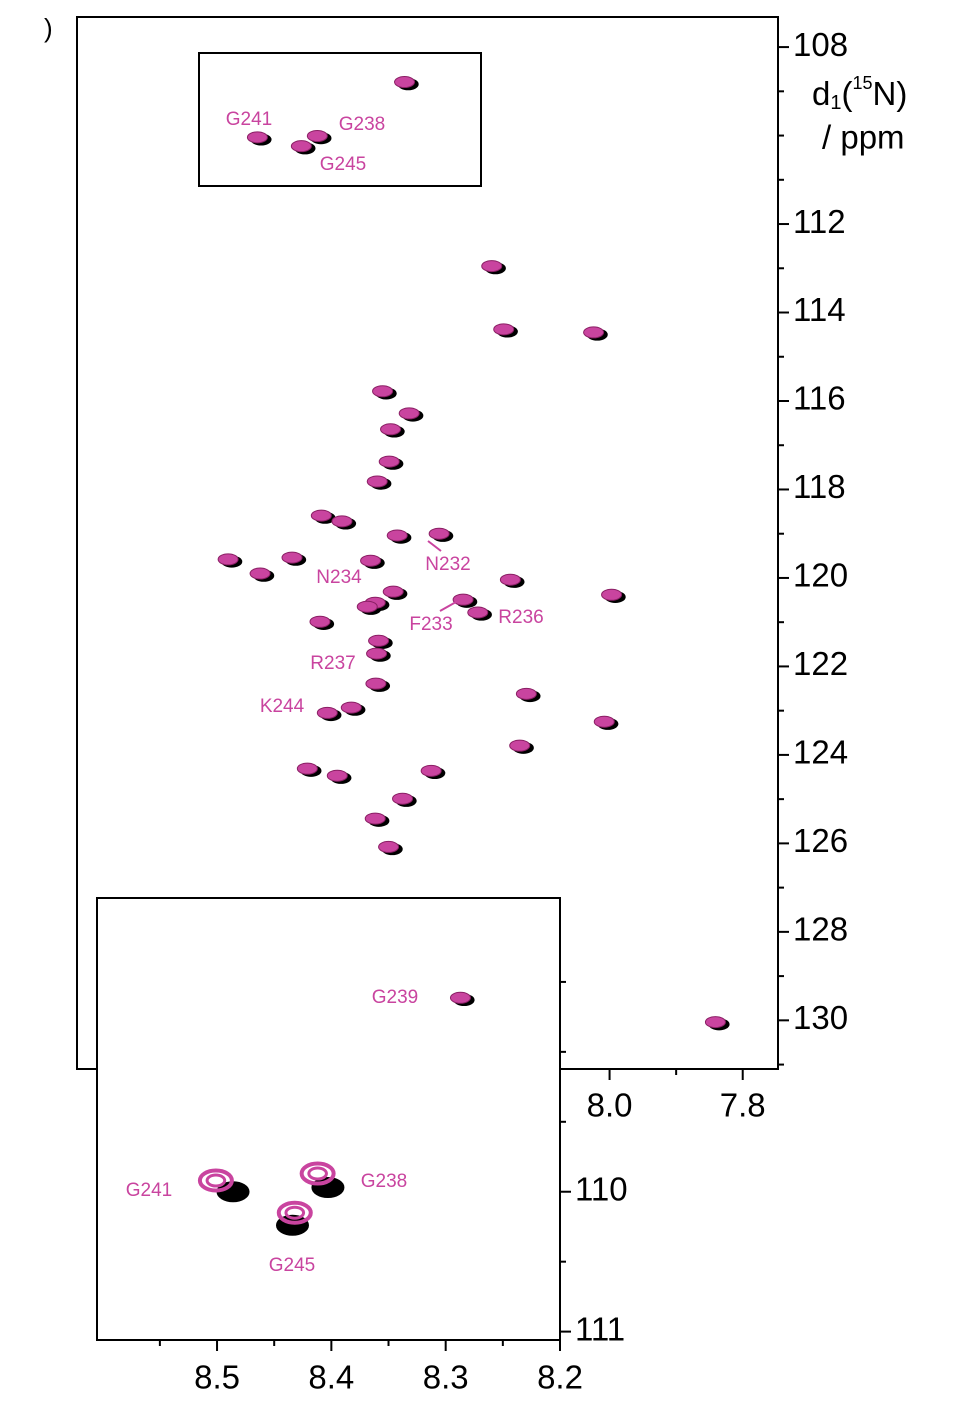 This screenshot has height=1407, width=957. What do you see at coordinates (332, 663) in the screenshot?
I see `peak-label: R237` at bounding box center [332, 663].